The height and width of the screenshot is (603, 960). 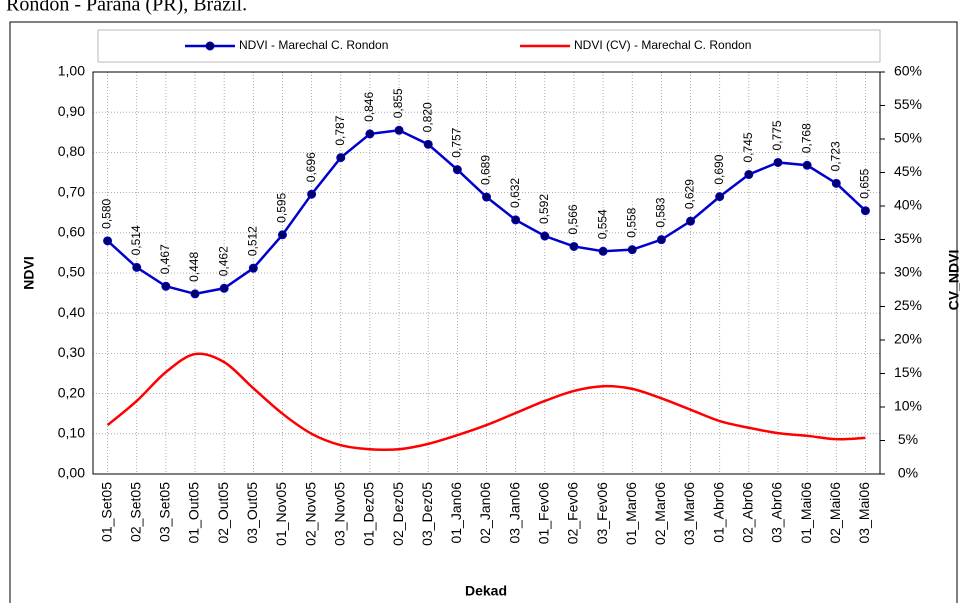 What do you see at coordinates (106, 512) in the screenshot?
I see `x-tick-label: 01_Set05` at bounding box center [106, 512].